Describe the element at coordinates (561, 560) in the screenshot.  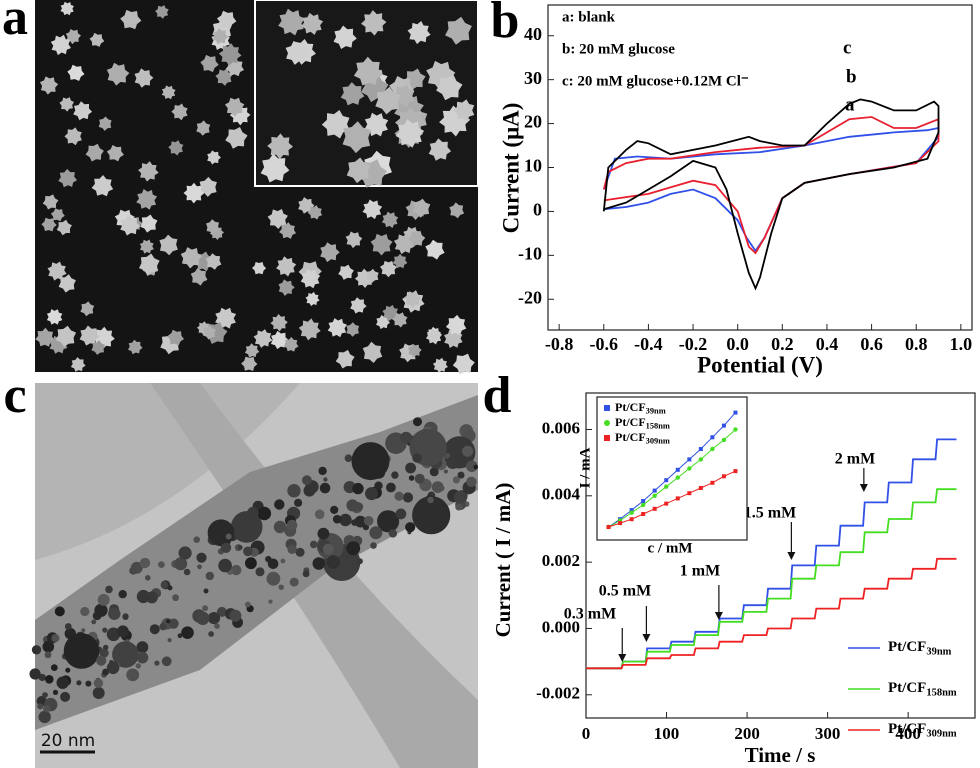
I see `y-tick-label: 0.002` at that location.